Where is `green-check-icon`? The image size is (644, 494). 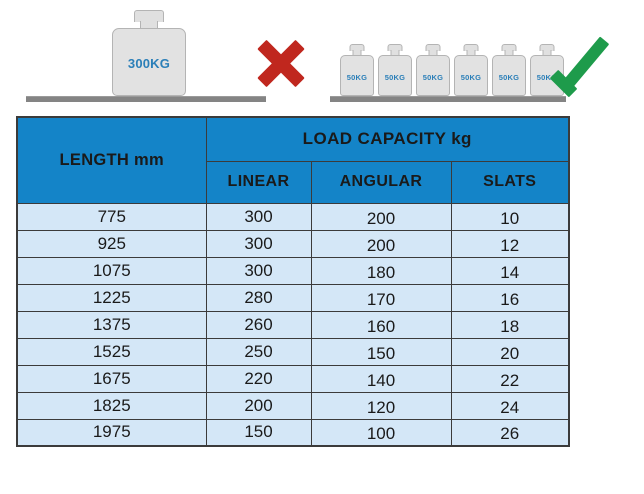
green-check-icon is located at coordinates (581, 67).